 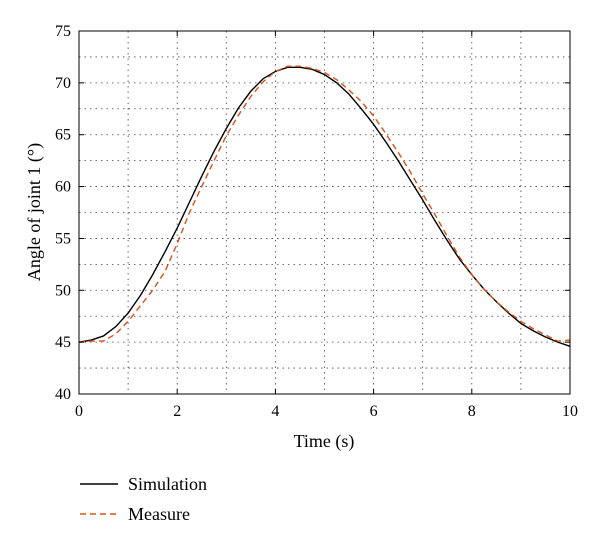 I want to click on x-tick-label: 8, so click(x=472, y=411).